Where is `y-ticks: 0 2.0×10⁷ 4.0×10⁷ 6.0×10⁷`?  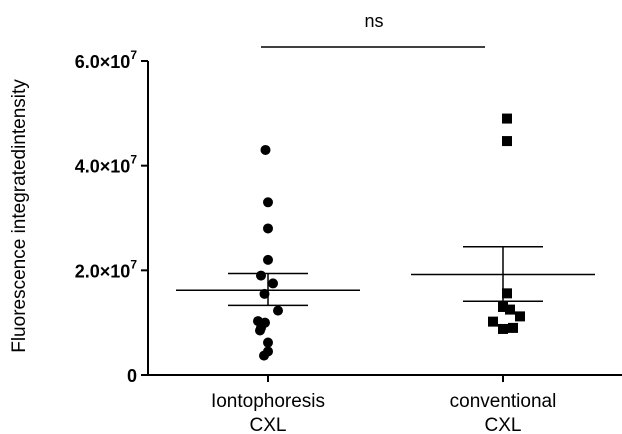
y-ticks: 0 2.0×10⁷ 4.0×10⁷ 6.0×10⁷ is located at coordinates (111, 217).